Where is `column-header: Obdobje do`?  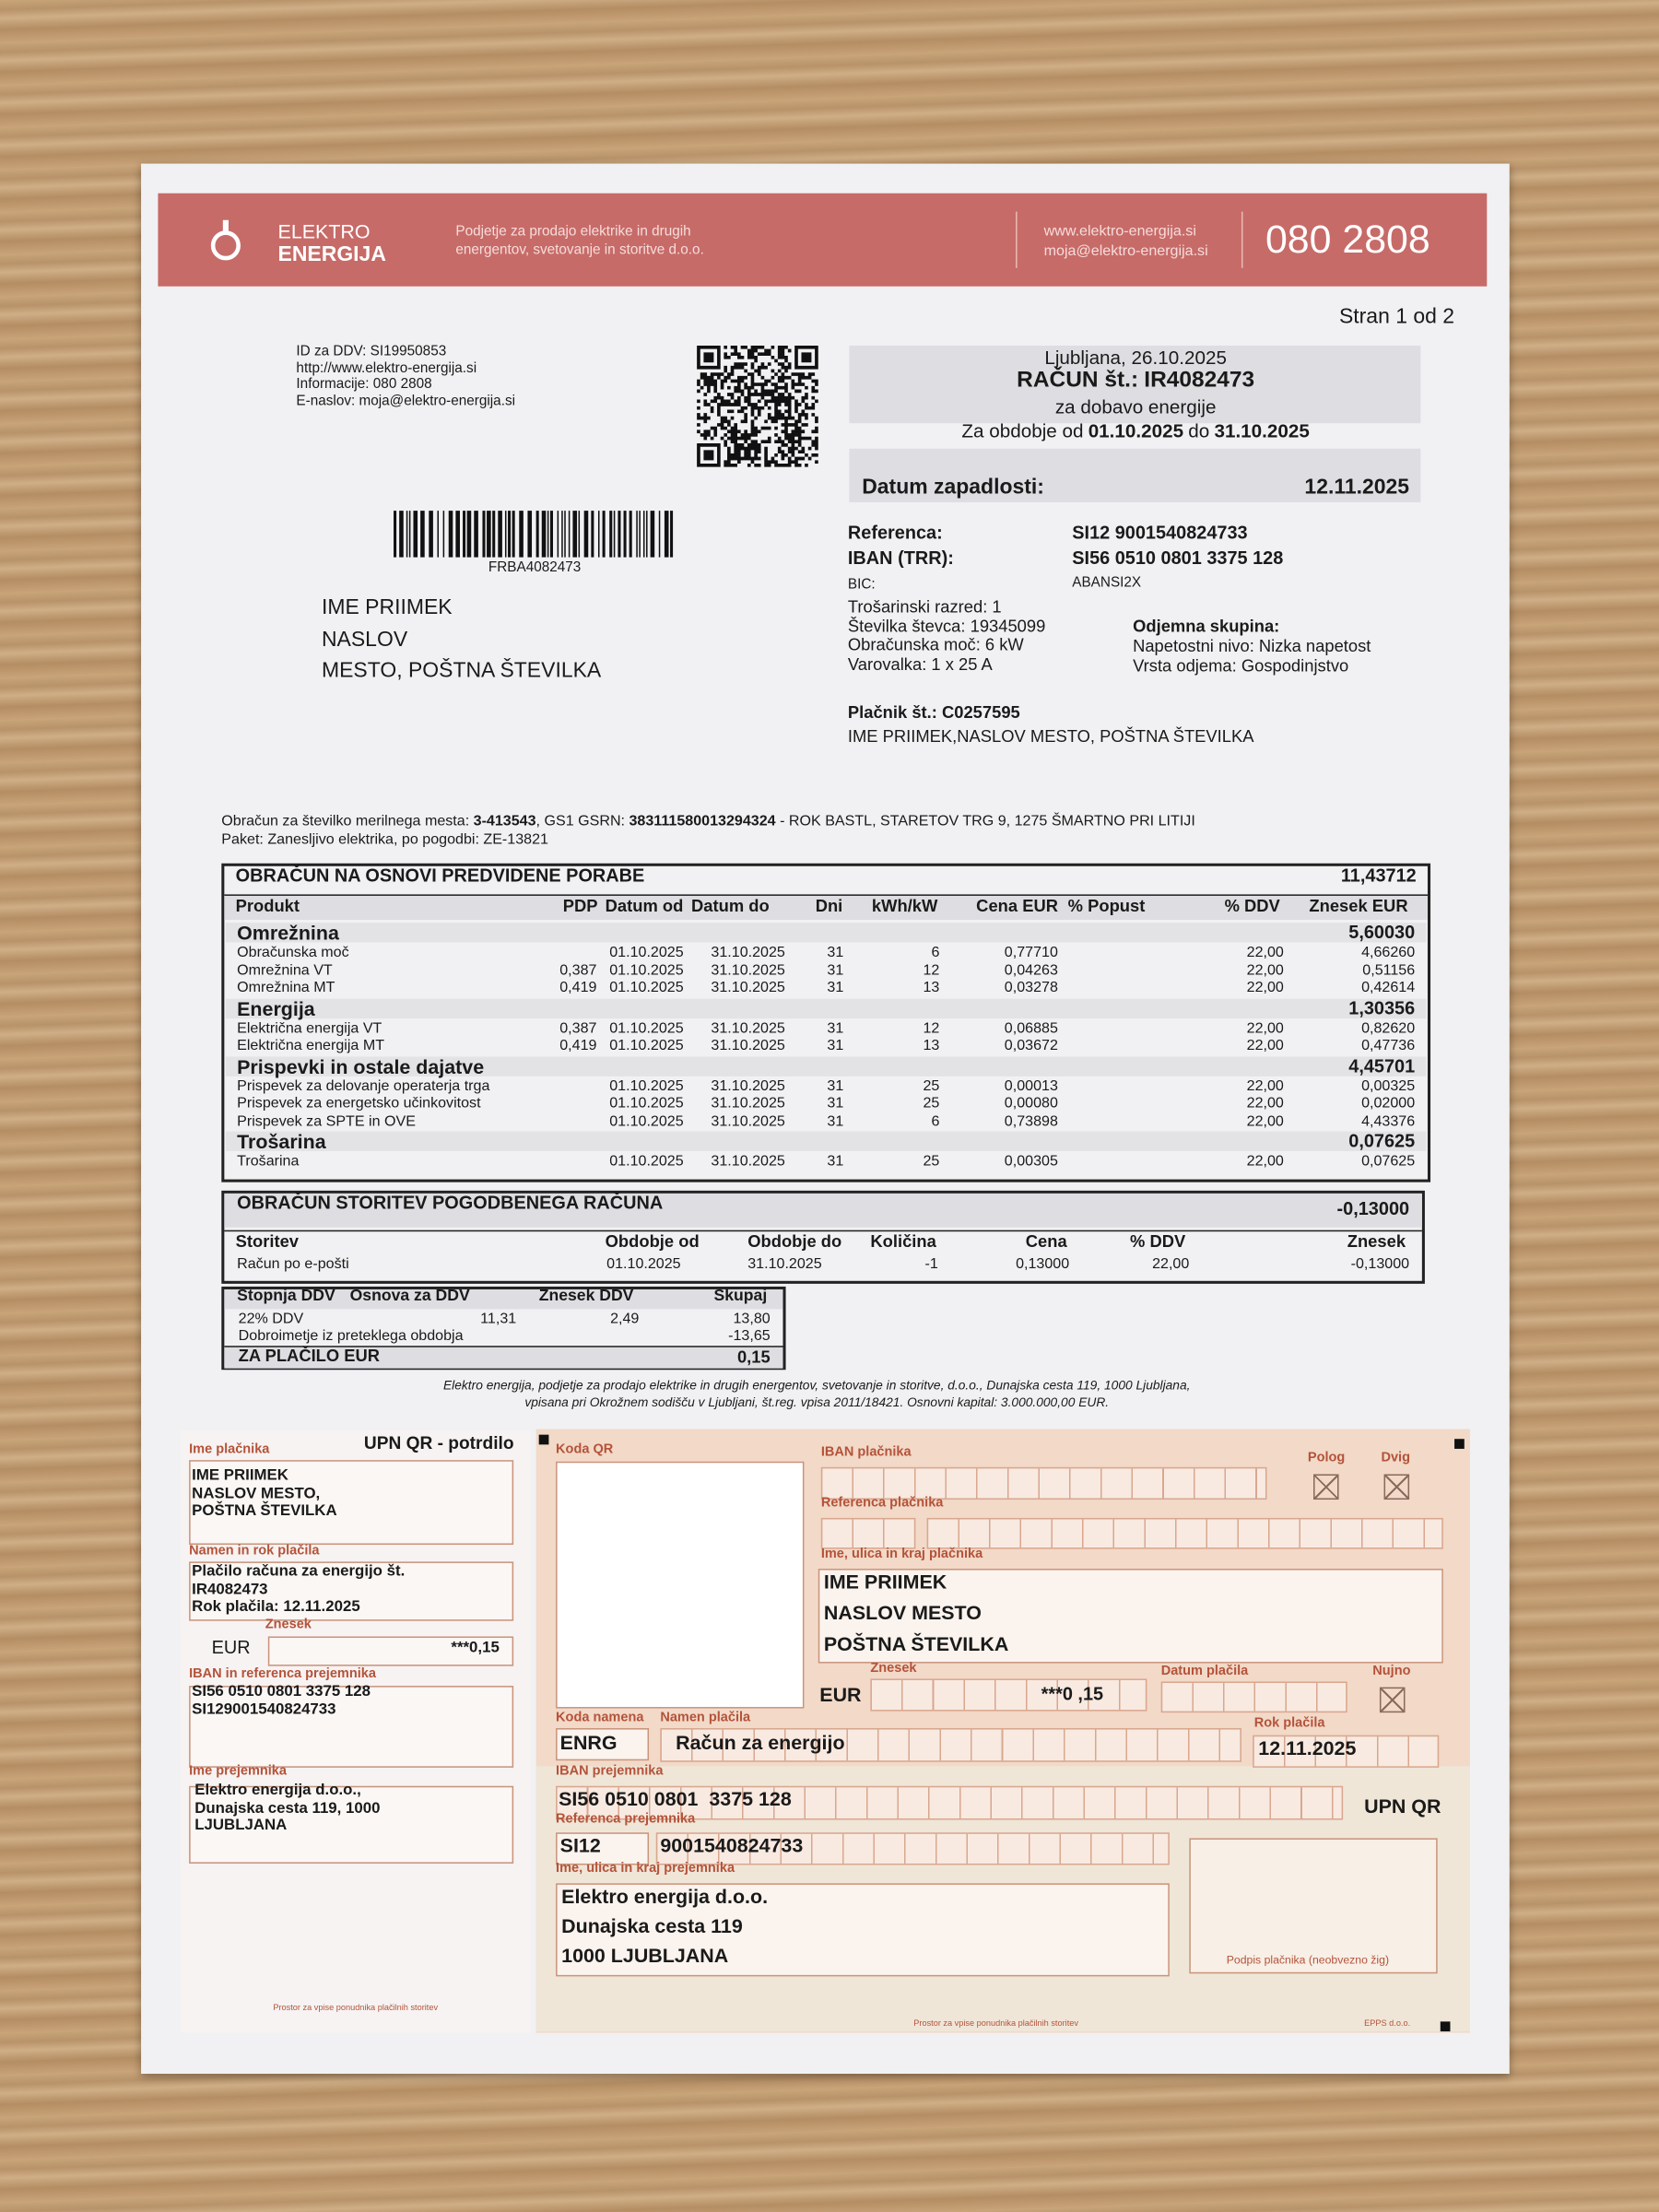
column-header: Obdobje do is located at coordinates (794, 1241).